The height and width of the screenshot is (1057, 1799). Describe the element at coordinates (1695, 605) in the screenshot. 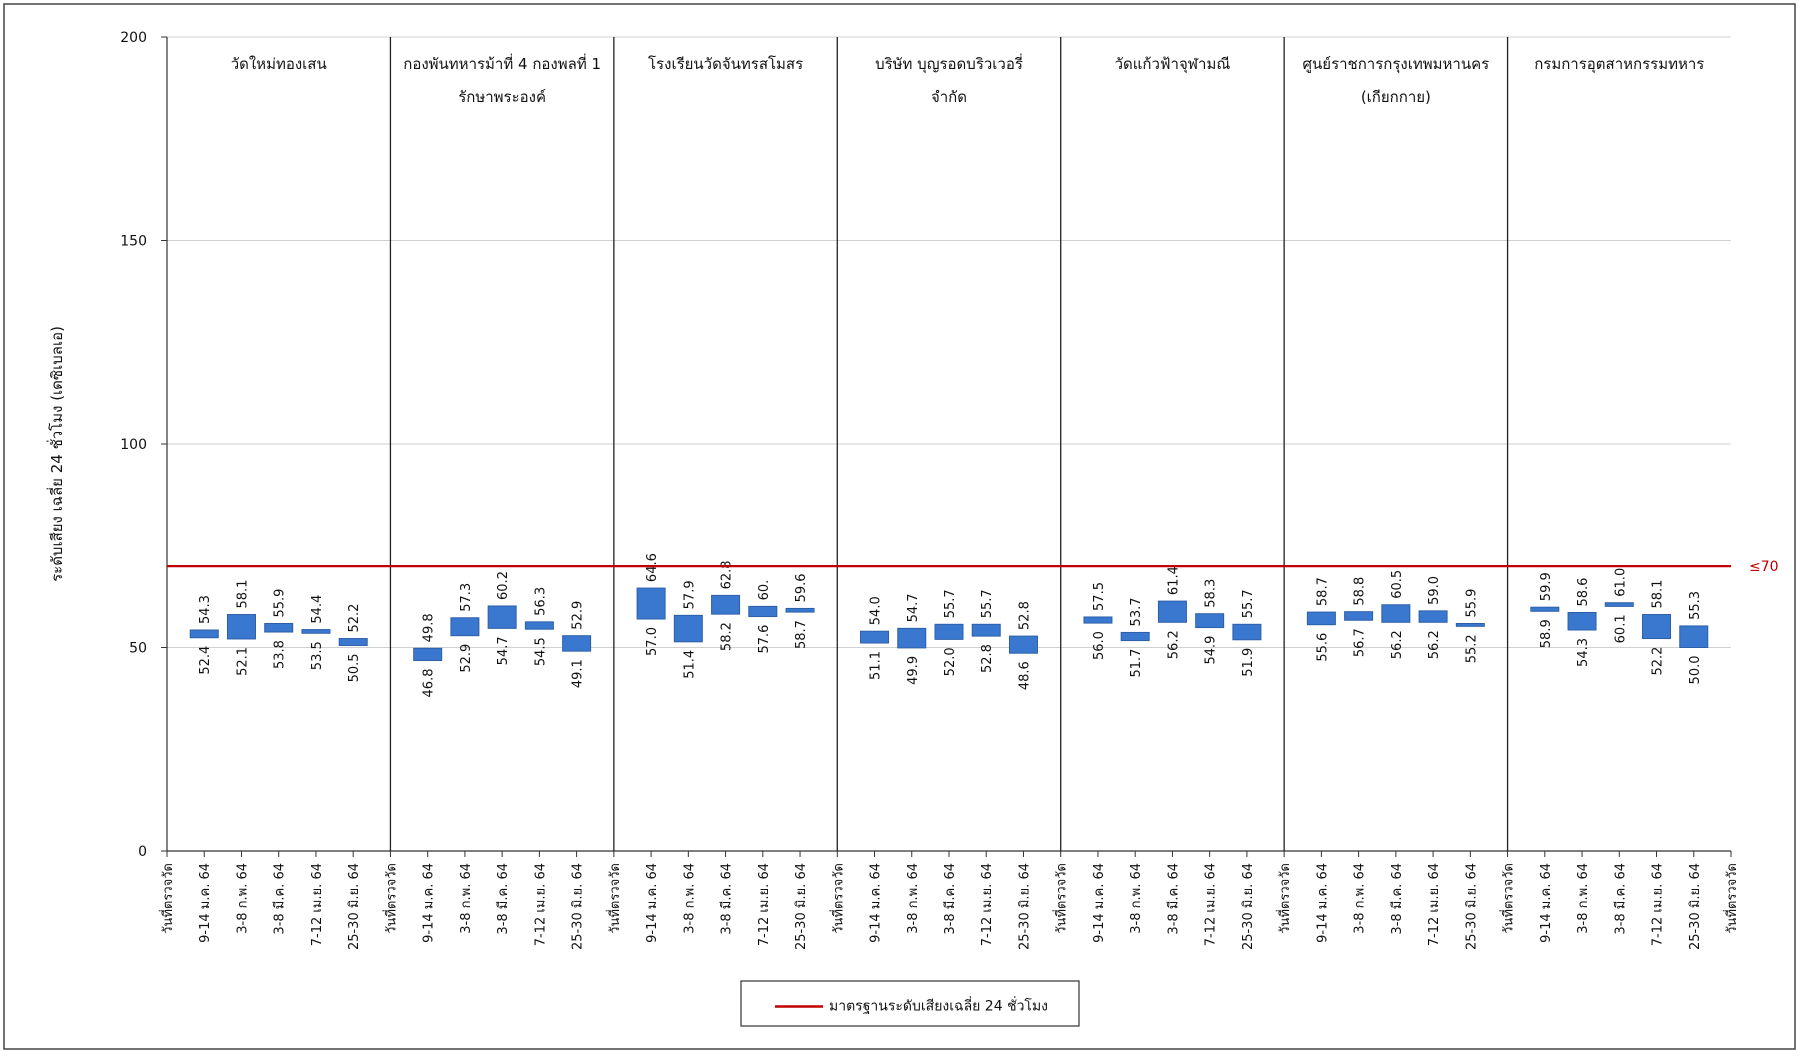

I see `bar-high-label: 55.3` at that location.